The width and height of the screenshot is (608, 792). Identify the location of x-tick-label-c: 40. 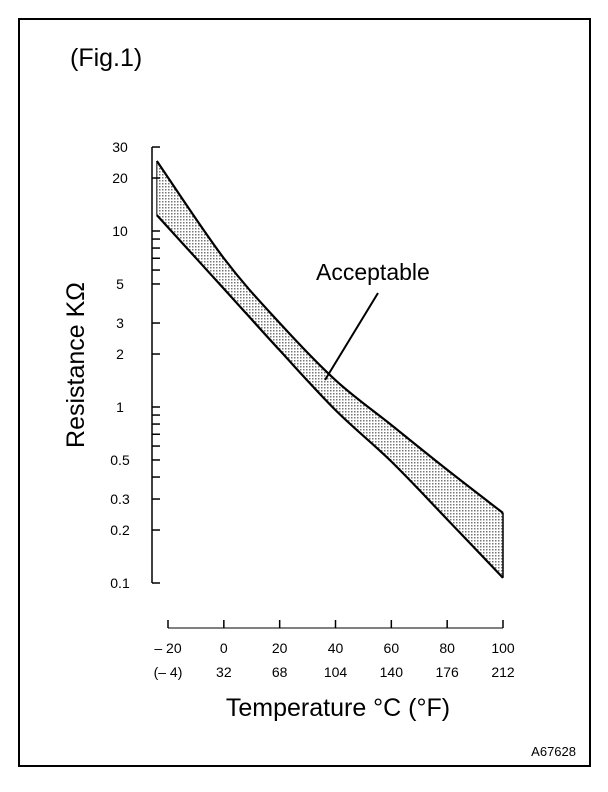
(336, 648).